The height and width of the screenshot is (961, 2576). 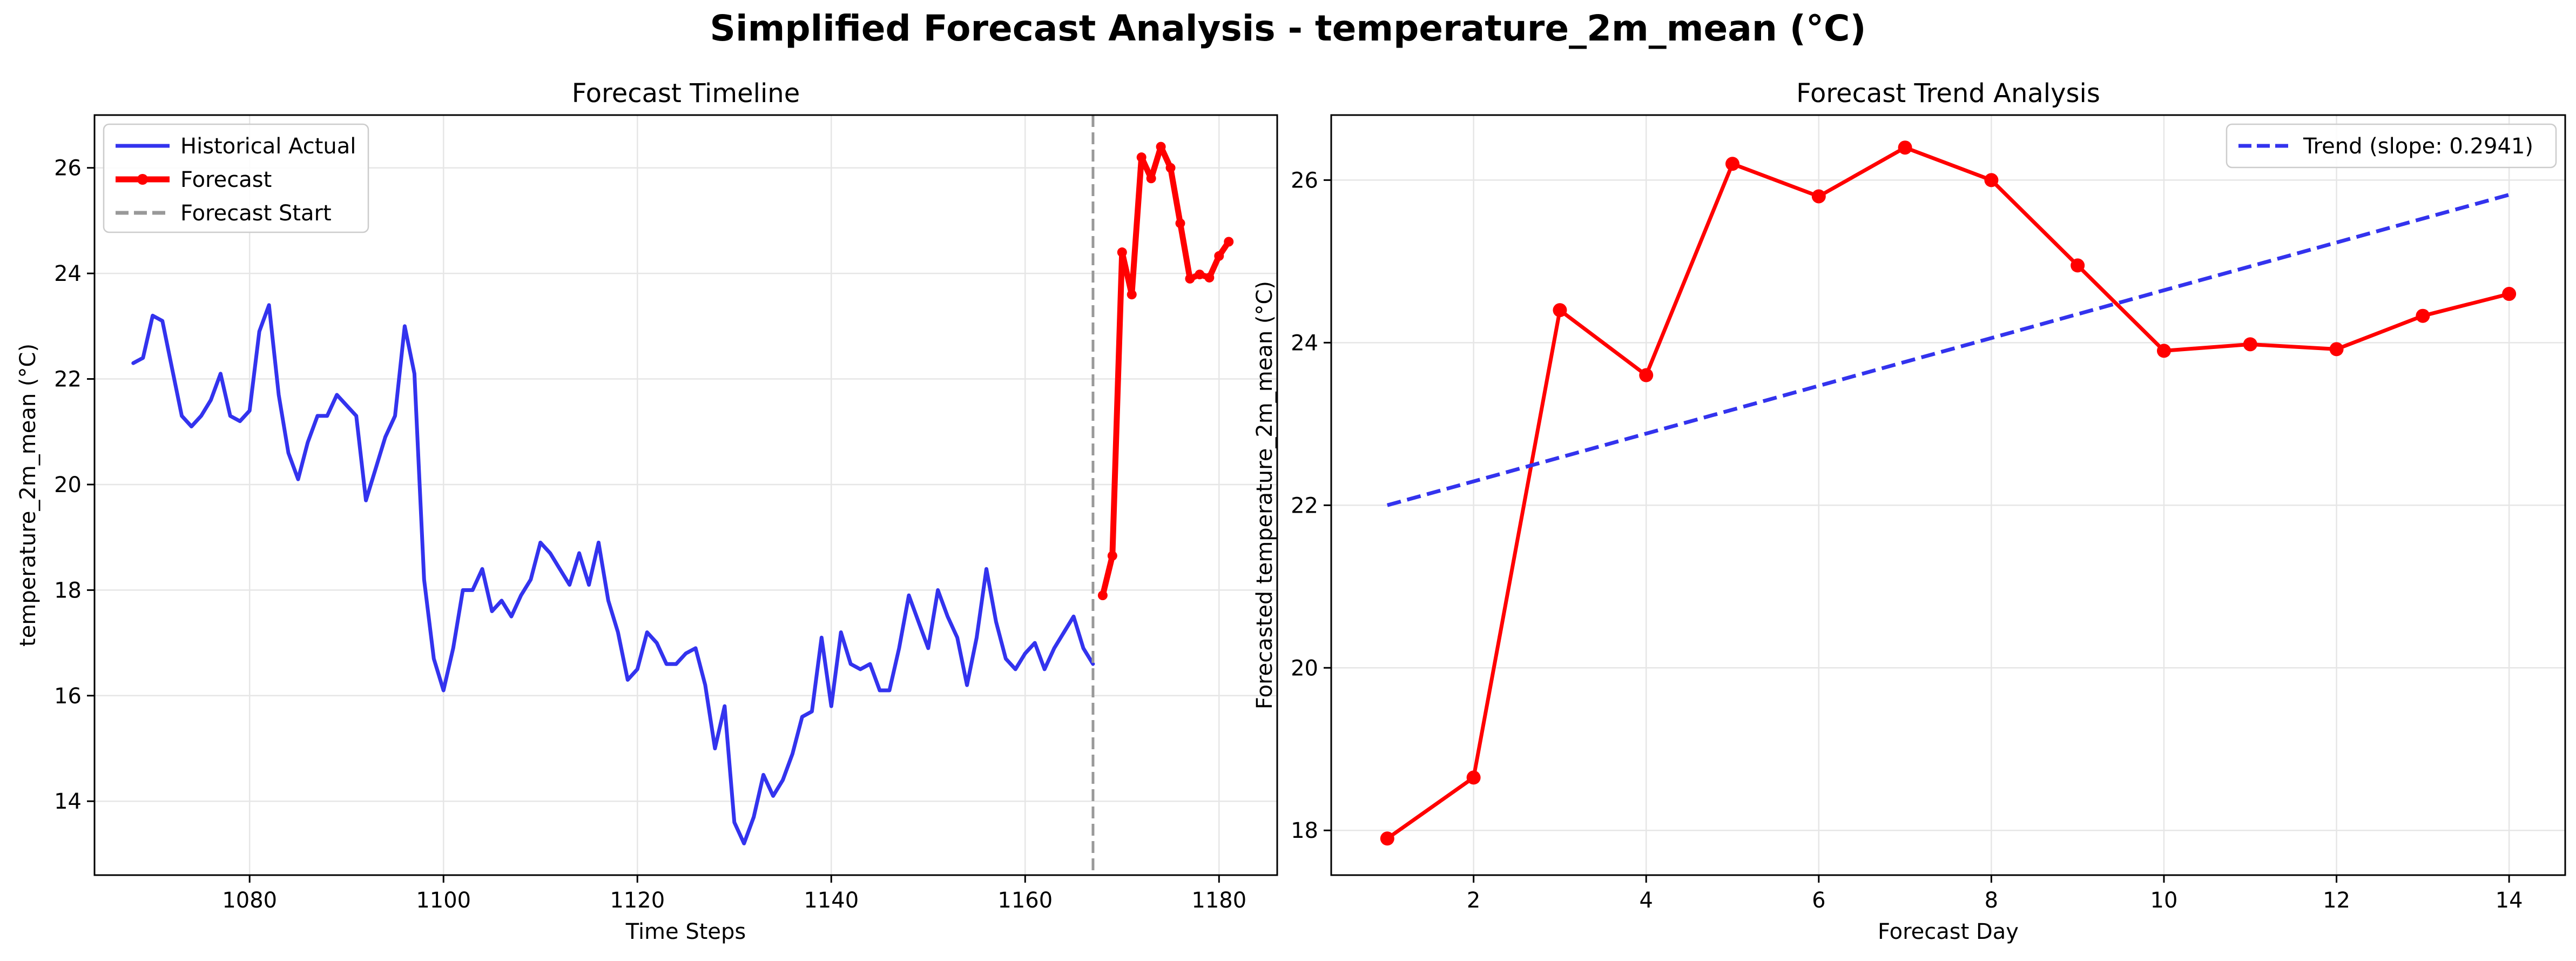 I want to click on x-tick-label: 14, so click(x=2509, y=900).